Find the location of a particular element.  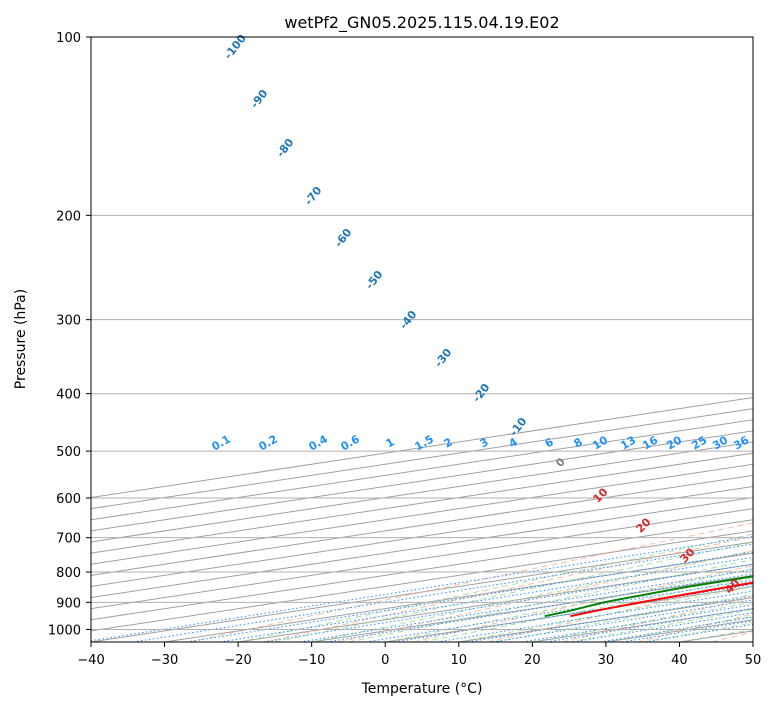

y-tick-label: 100 is located at coordinates (68, 38).